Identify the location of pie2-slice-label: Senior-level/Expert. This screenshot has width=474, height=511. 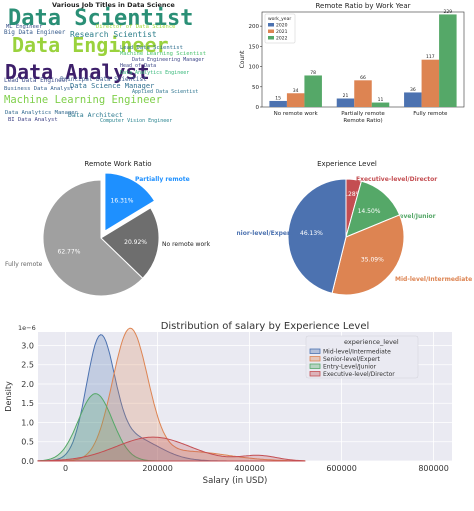
(265, 233).